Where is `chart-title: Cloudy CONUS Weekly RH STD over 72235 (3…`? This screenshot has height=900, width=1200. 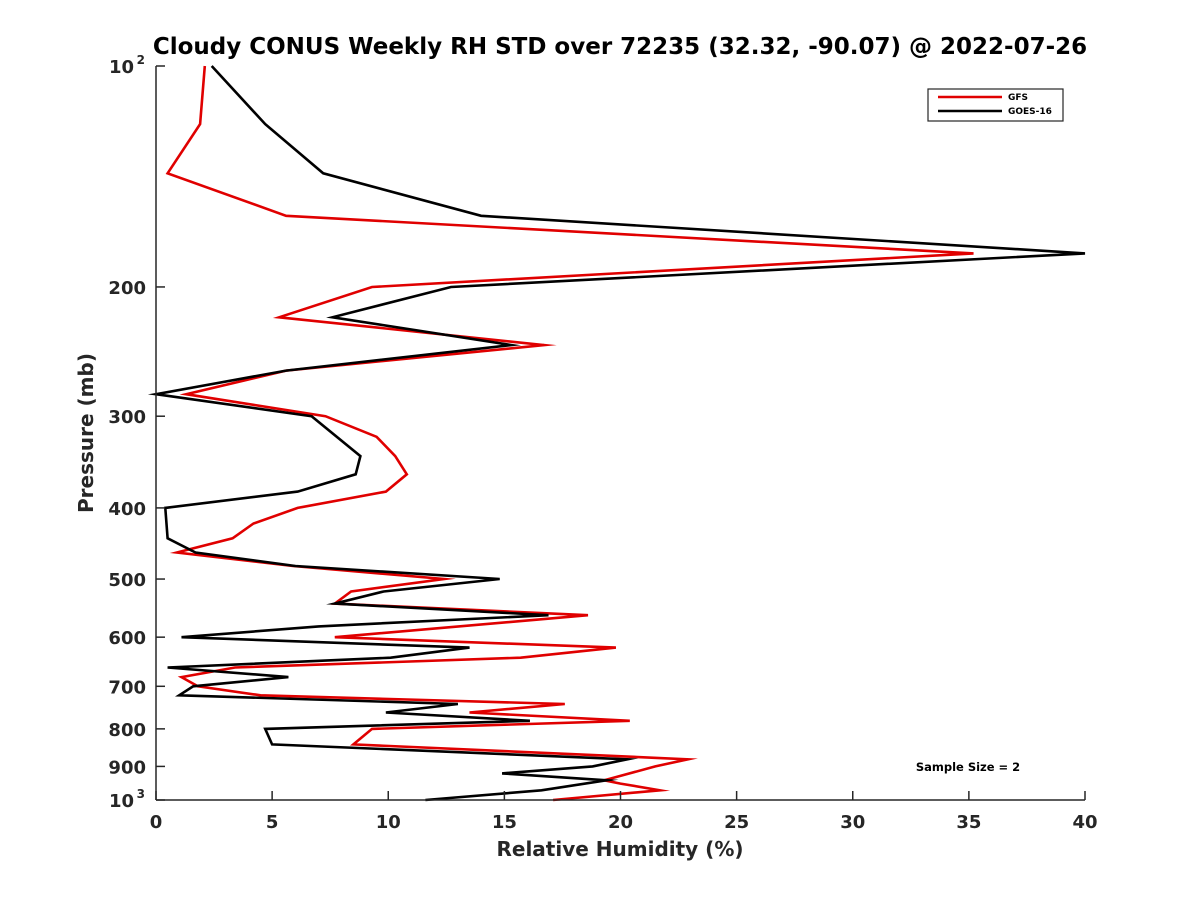
chart-title: Cloudy CONUS Weekly RH STD over 72235 (3… is located at coordinates (620, 47).